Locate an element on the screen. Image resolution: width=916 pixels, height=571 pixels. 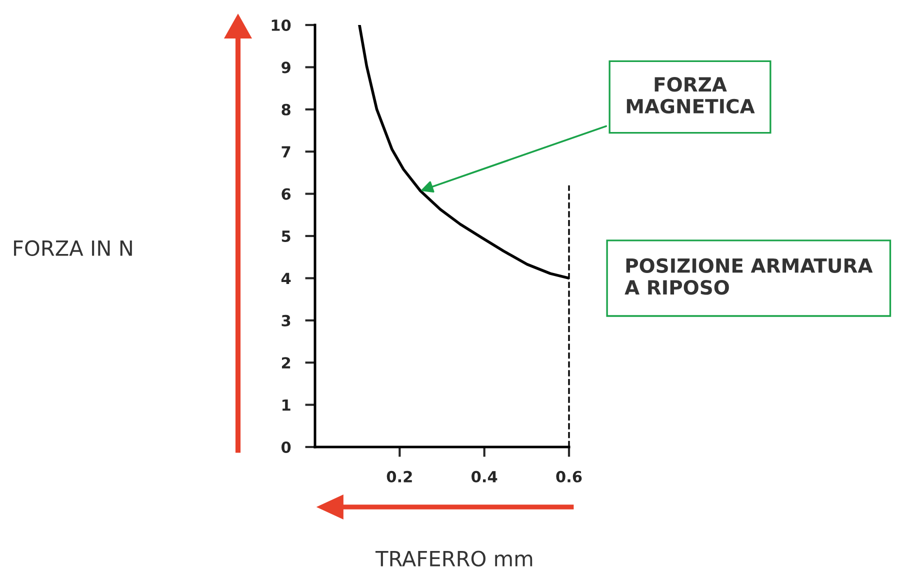
y-tick-label: 3 is located at coordinates (286, 320).